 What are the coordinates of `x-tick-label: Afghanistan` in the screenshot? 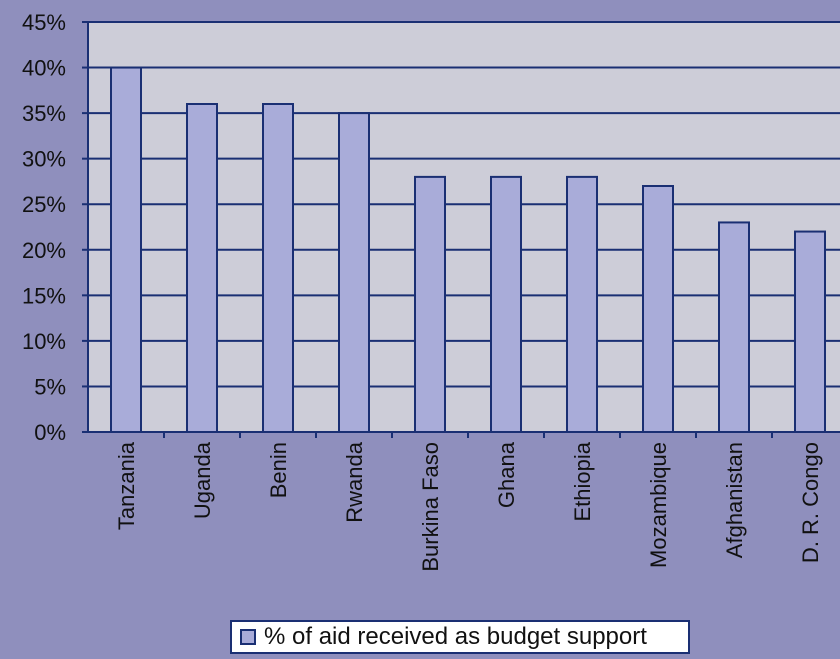 It's located at (734, 500).